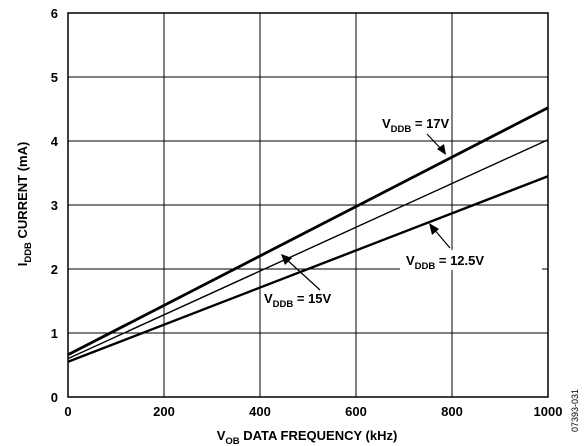 This screenshot has height=446, width=584. What do you see at coordinates (471, 247) in the screenshot?
I see `annotation-12-5v: VDDB = 12.5V` at bounding box center [471, 247].